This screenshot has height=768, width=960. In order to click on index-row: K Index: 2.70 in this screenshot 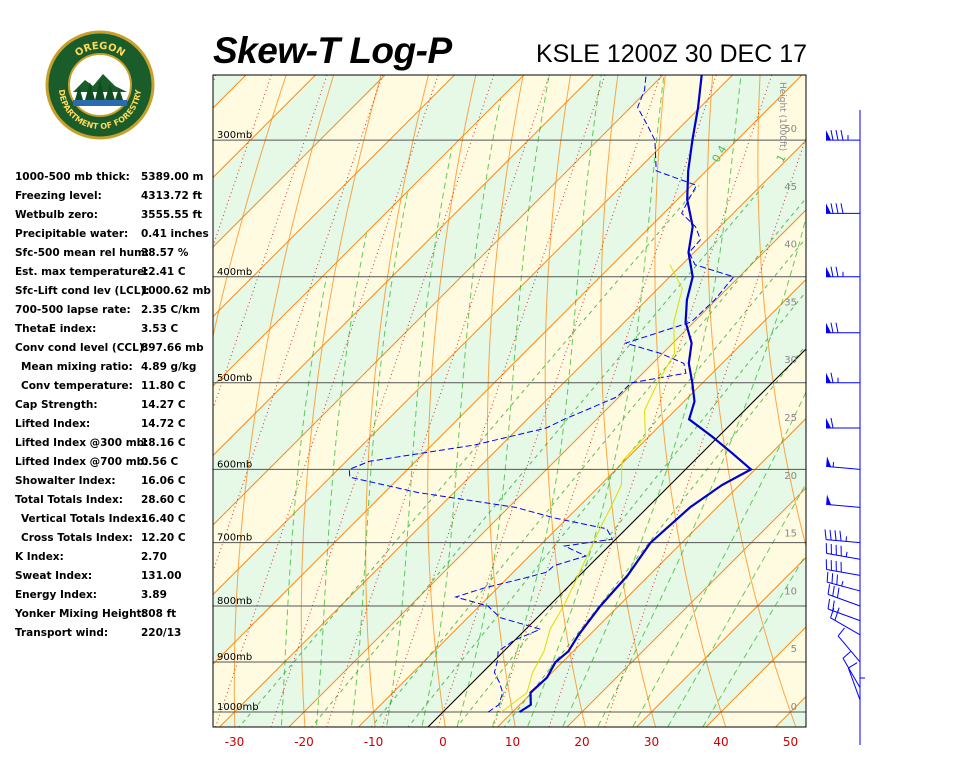, I will do `click(115, 557)`.